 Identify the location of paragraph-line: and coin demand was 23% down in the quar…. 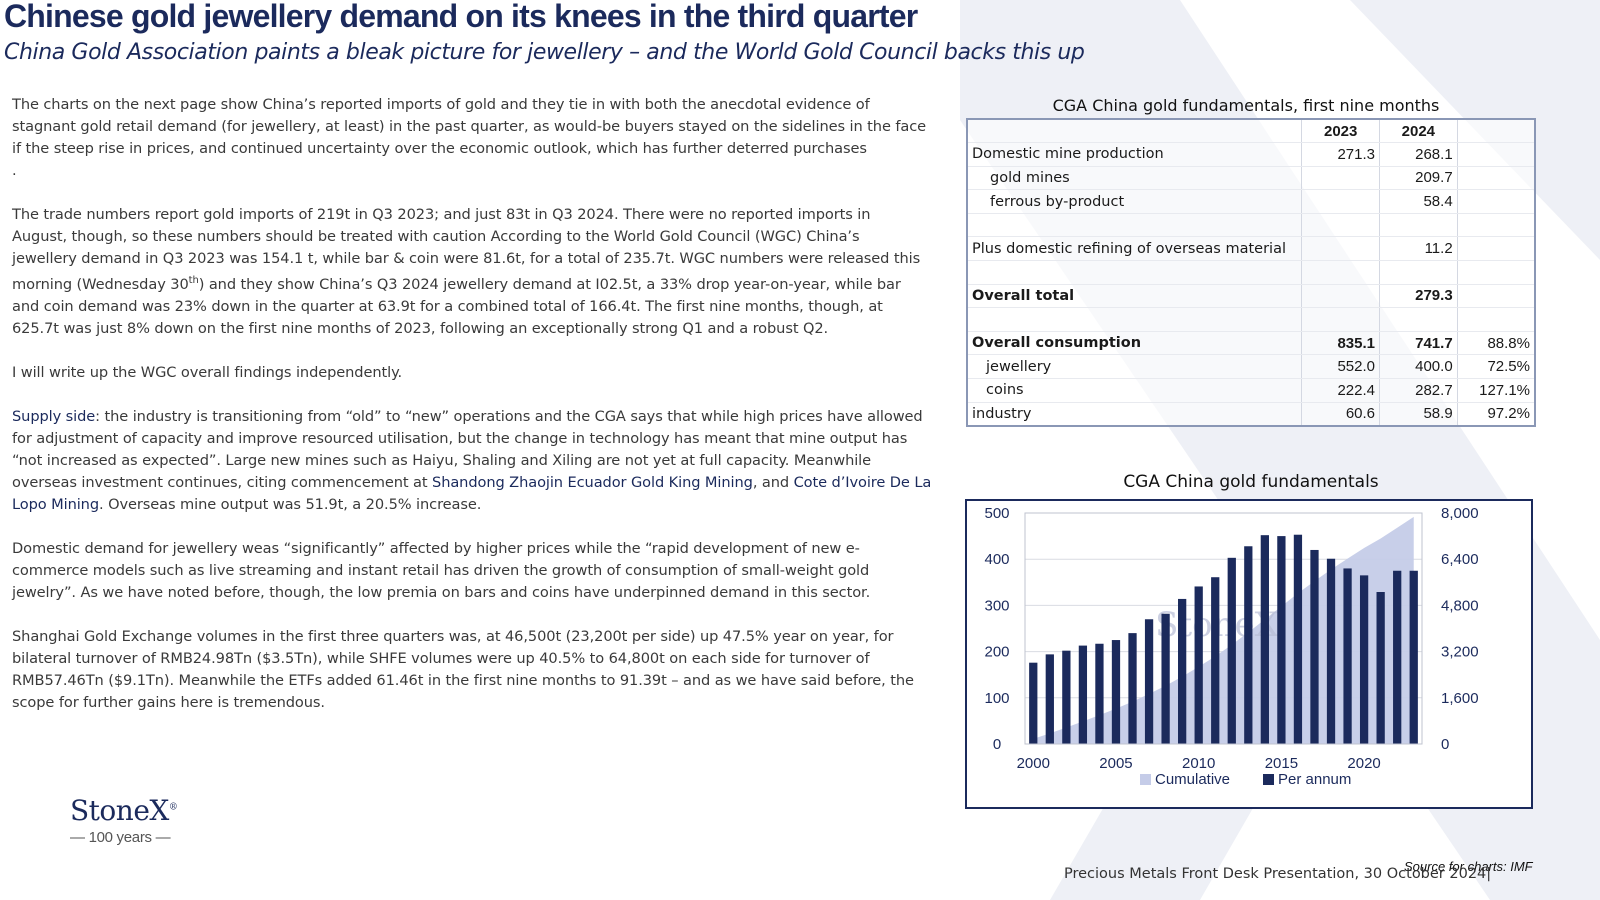
(447, 306).